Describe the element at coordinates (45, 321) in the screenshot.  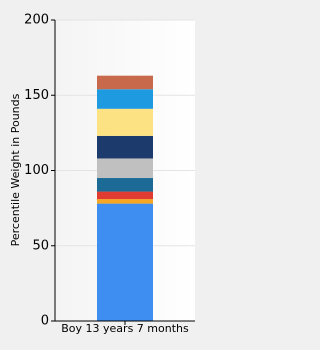
I see `y-tick-label: 0` at that location.